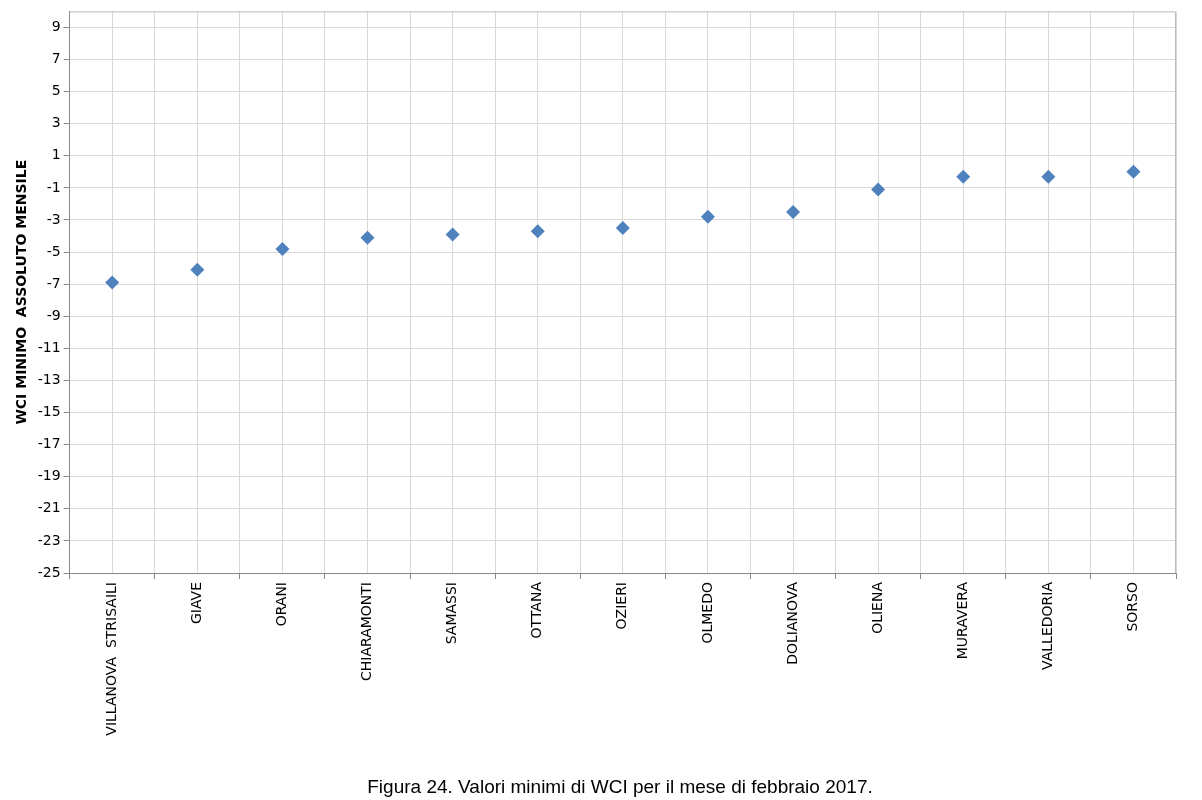  I want to click on y-tick-label: 5, so click(56, 90).